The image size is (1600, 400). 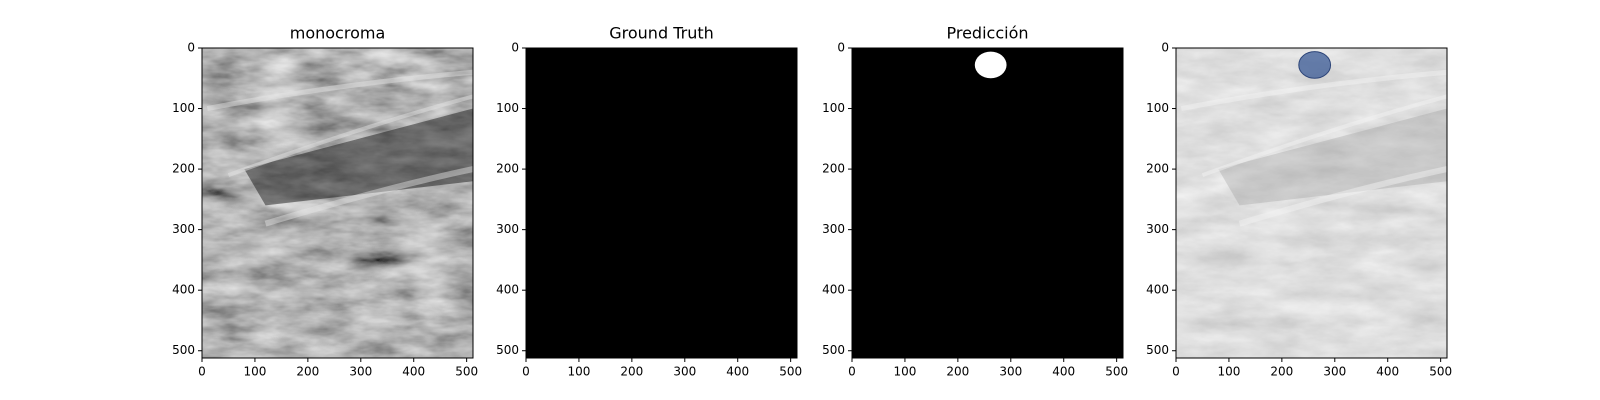 I want to click on mask-region, so click(x=990, y=65).